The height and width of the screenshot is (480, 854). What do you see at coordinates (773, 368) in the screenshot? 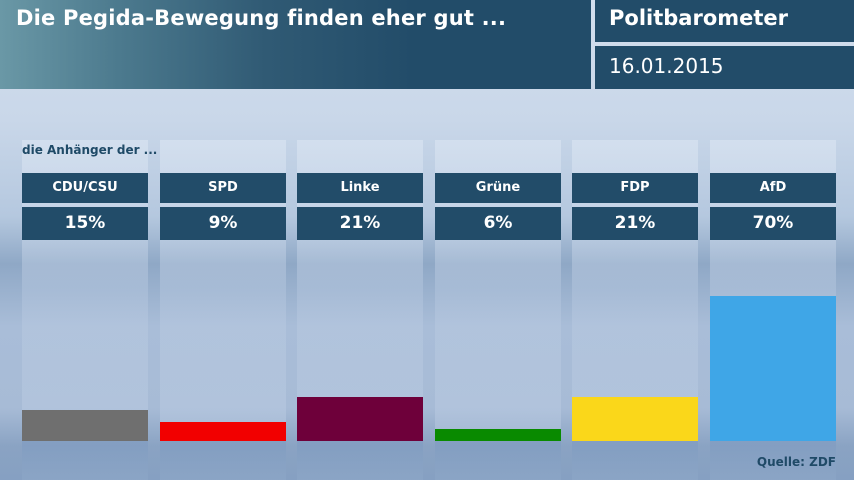
I see `bar-afd` at bounding box center [773, 368].